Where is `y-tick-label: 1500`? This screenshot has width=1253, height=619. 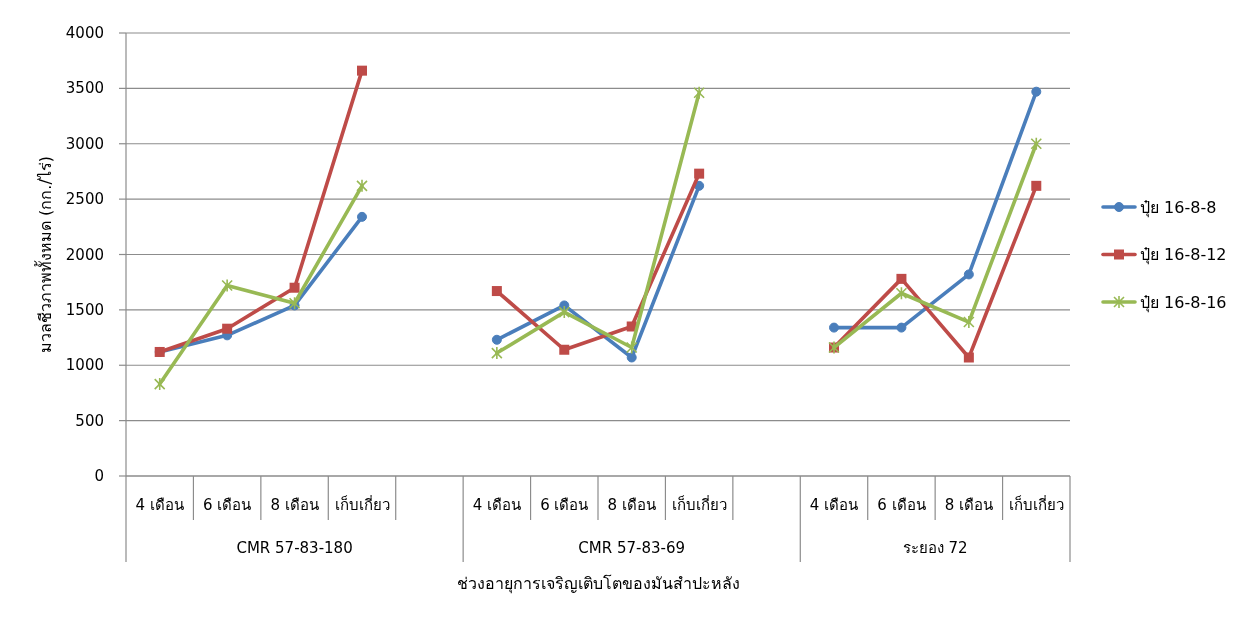 y-tick-label: 1500 is located at coordinates (84, 309).